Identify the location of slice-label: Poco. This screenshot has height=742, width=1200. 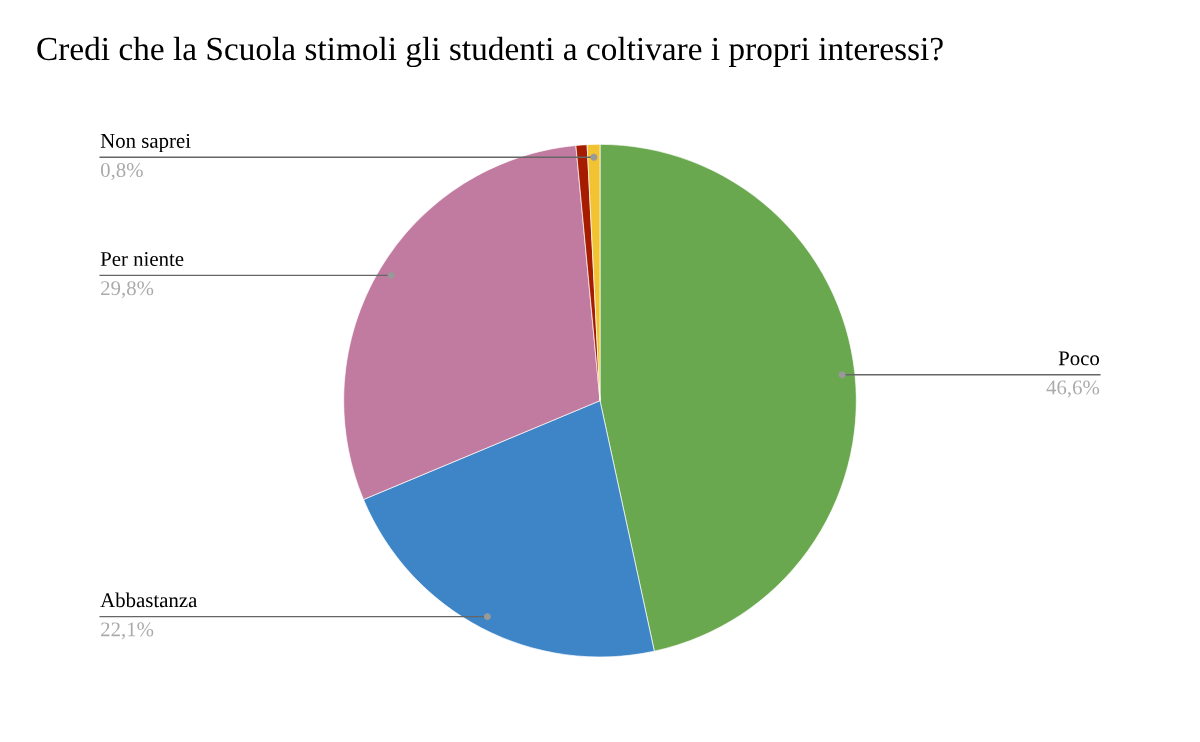
(1079, 358).